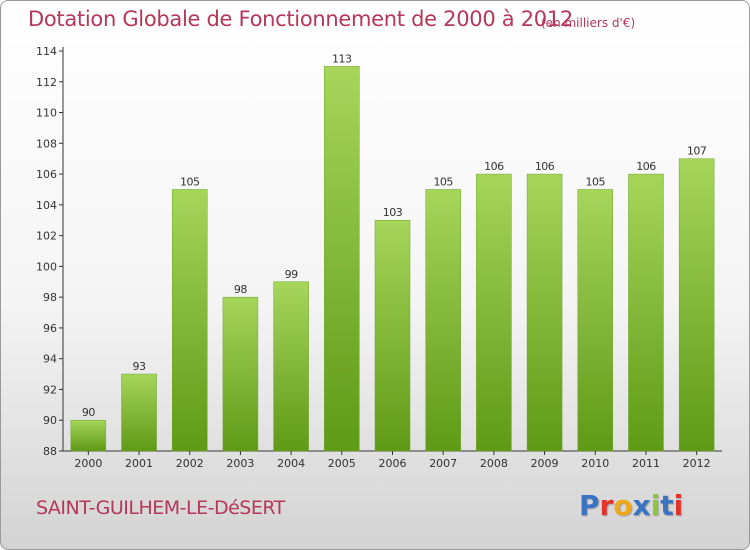  What do you see at coordinates (88, 463) in the screenshot?
I see `x-tick-label: 2000` at bounding box center [88, 463].